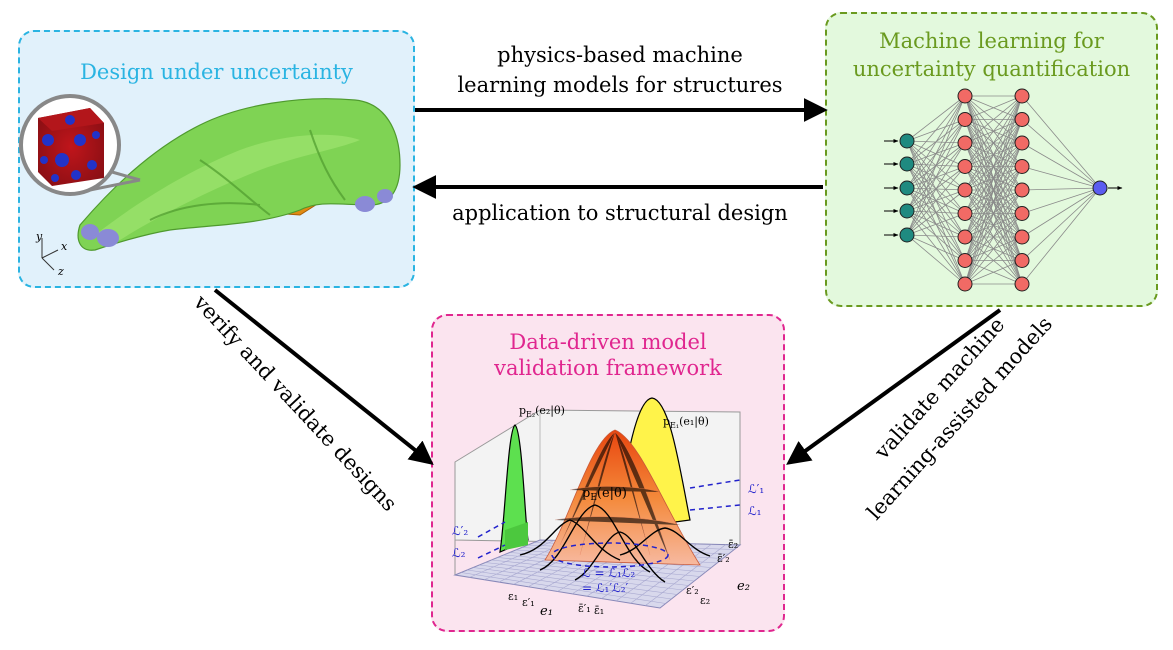 The height and width of the screenshot is (650, 1173). What do you see at coordinates (323, 376) in the screenshot?
I see `arrow-design-to-validation` at bounding box center [323, 376].